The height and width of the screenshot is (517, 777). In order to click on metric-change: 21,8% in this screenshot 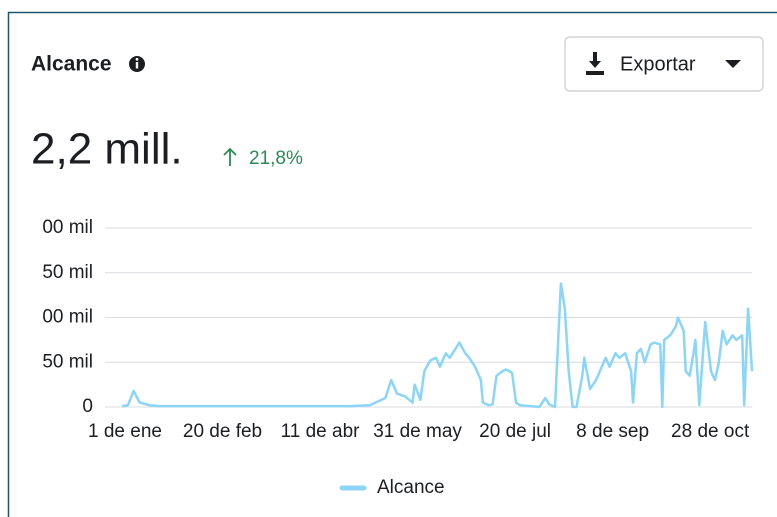, I will do `click(276, 158)`.